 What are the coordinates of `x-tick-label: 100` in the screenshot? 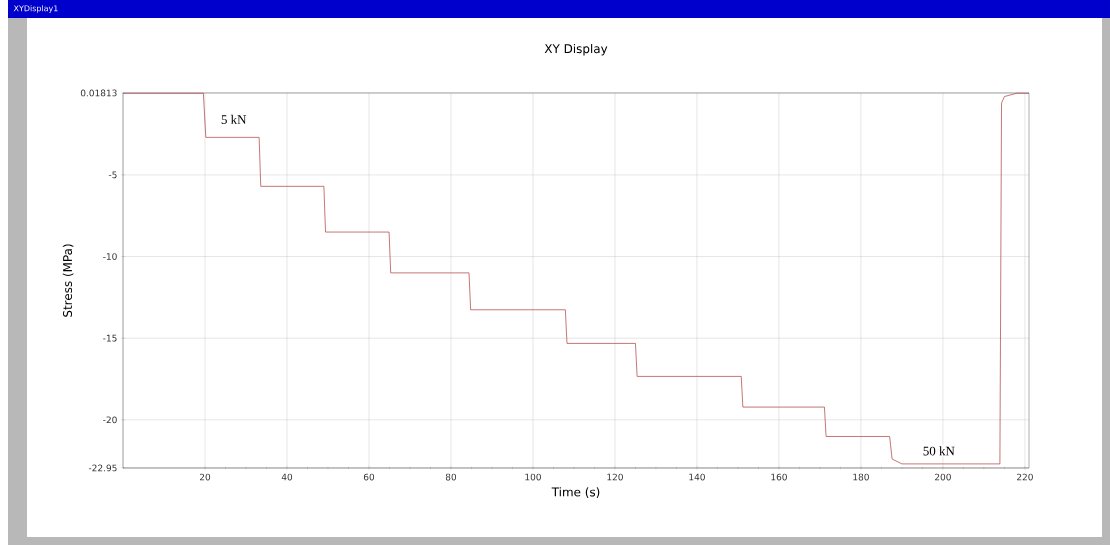 It's located at (533, 477).